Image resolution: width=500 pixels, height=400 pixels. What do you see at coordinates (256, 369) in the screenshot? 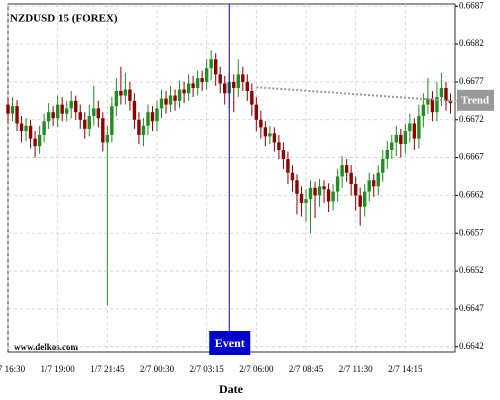
I see `x-tick-label: 2/7 06:00` at bounding box center [256, 369].